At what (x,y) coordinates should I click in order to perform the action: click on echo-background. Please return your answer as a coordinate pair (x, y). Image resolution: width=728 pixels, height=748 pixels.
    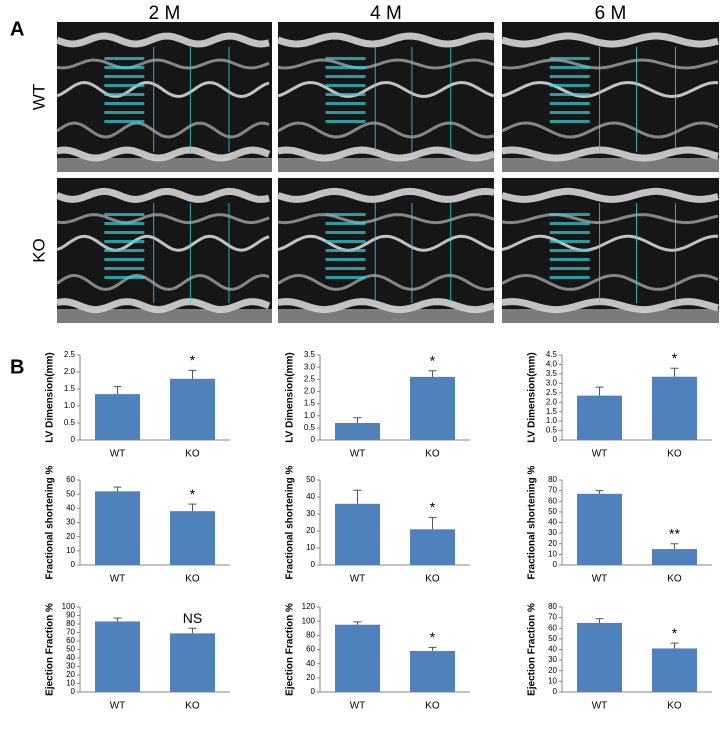
    Looking at the image, I should click on (386, 97).